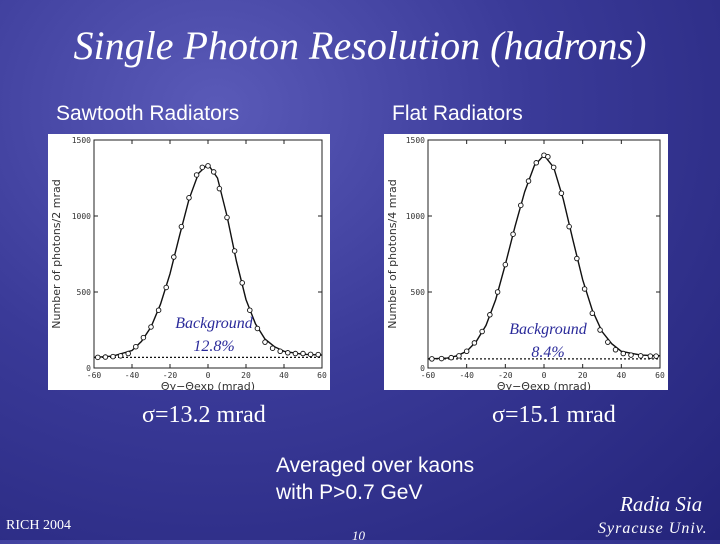 The height and width of the screenshot is (544, 720). I want to click on averaging-note: Averaged over kaons with P>0.7 GeV, so click(375, 479).